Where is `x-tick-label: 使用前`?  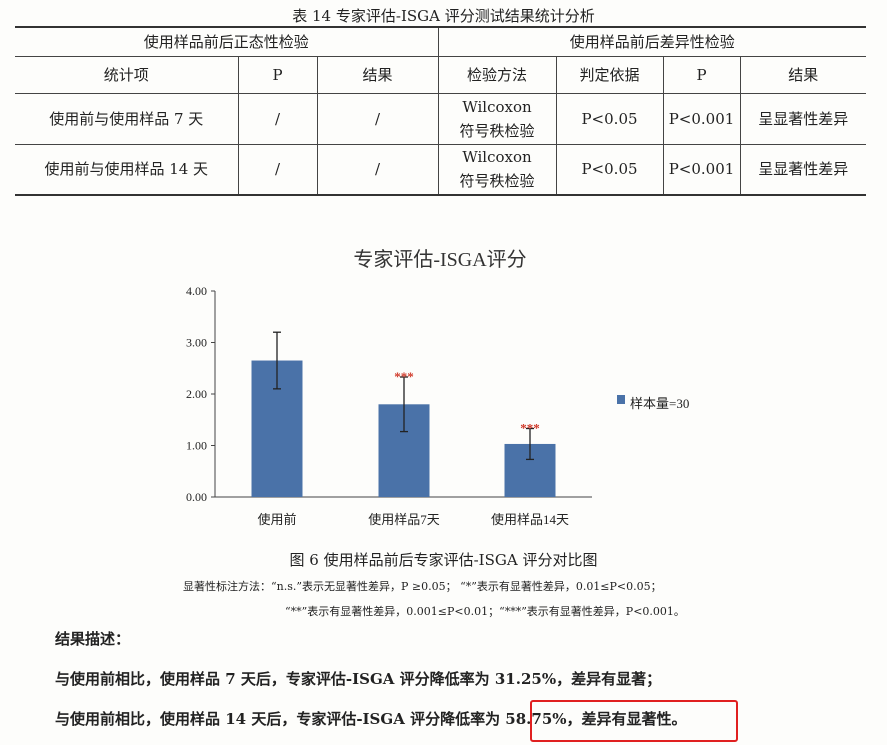 x-tick-label: 使用前 is located at coordinates (276, 519).